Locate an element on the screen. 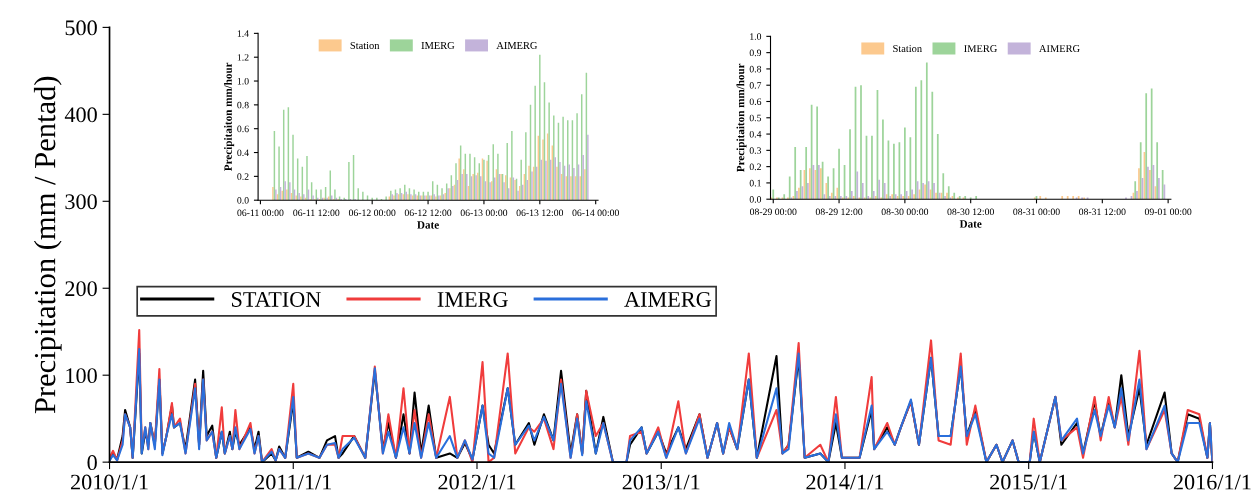 The height and width of the screenshot is (498, 1259). x-tick-label: 09-01 00:00 is located at coordinates (1168, 212).